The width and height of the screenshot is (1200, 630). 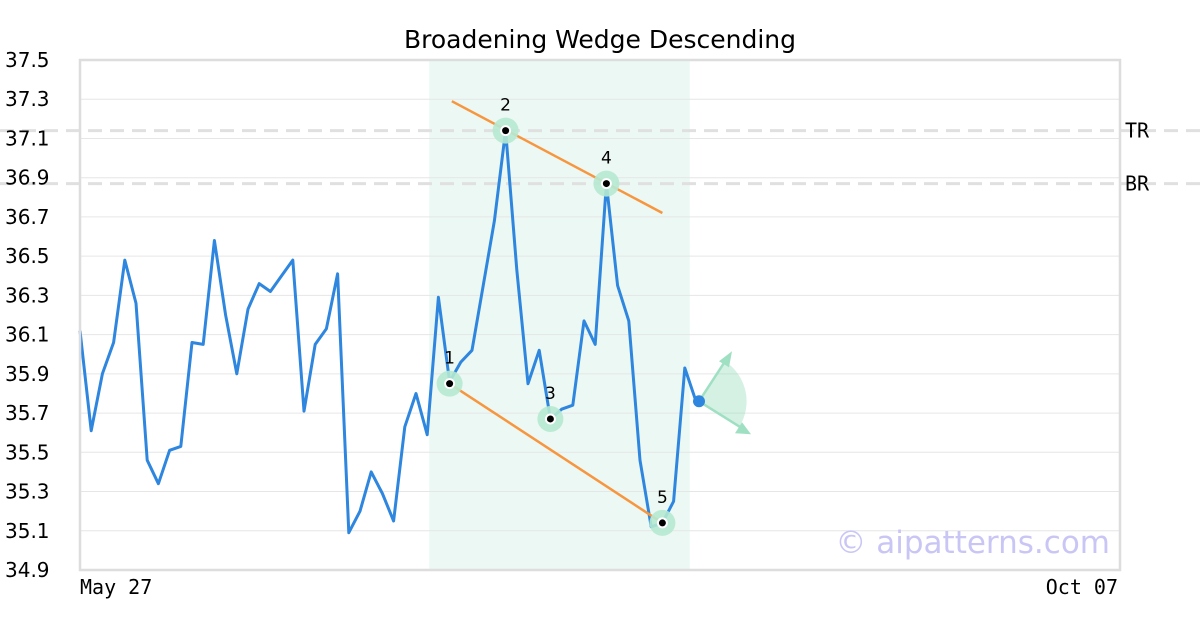 What do you see at coordinates (600, 39) in the screenshot?
I see `chart-title: Broadening Wedge Descending` at bounding box center [600, 39].